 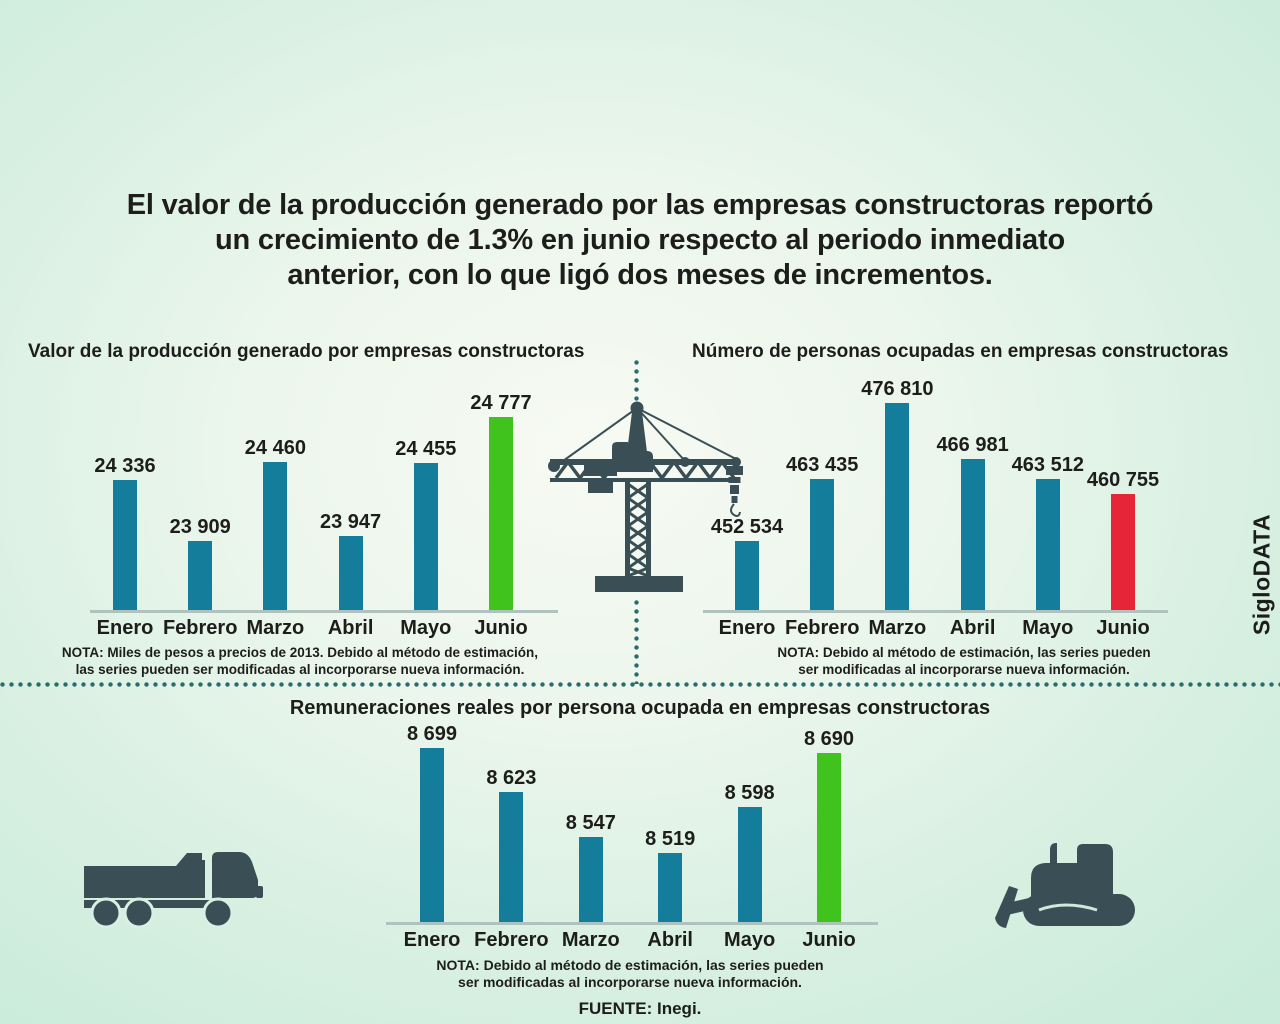 What do you see at coordinates (501, 403) in the screenshot?
I see `bar-value-label: 24 777` at bounding box center [501, 403].